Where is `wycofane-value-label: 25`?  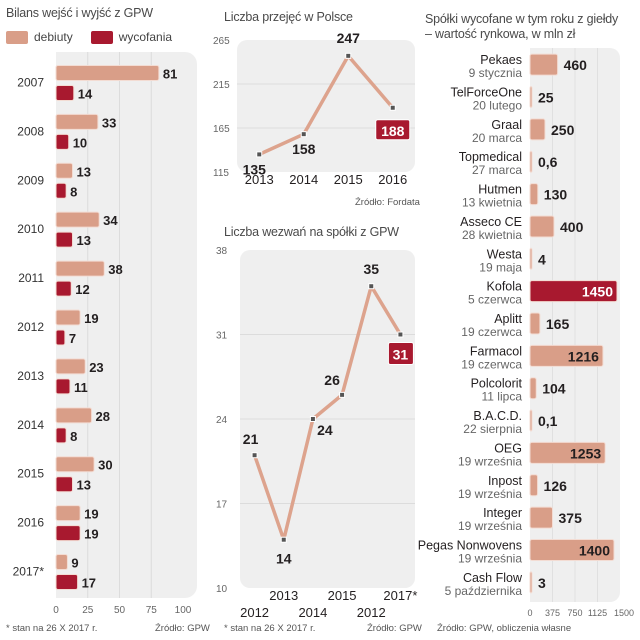 wycofane-value-label: 25 is located at coordinates (546, 98).